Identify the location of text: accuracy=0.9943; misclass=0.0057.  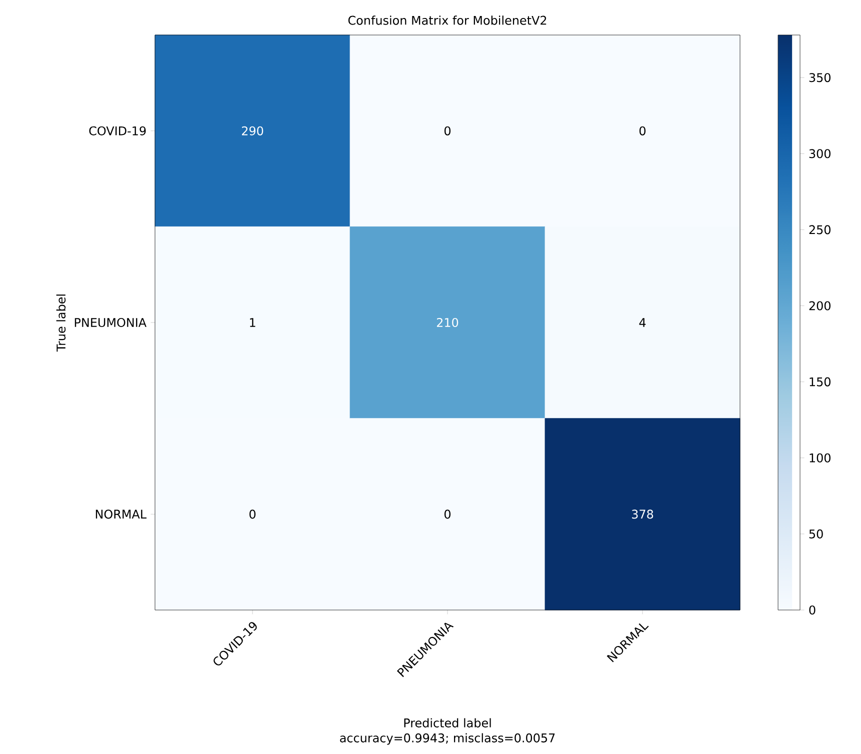
(447, 739).